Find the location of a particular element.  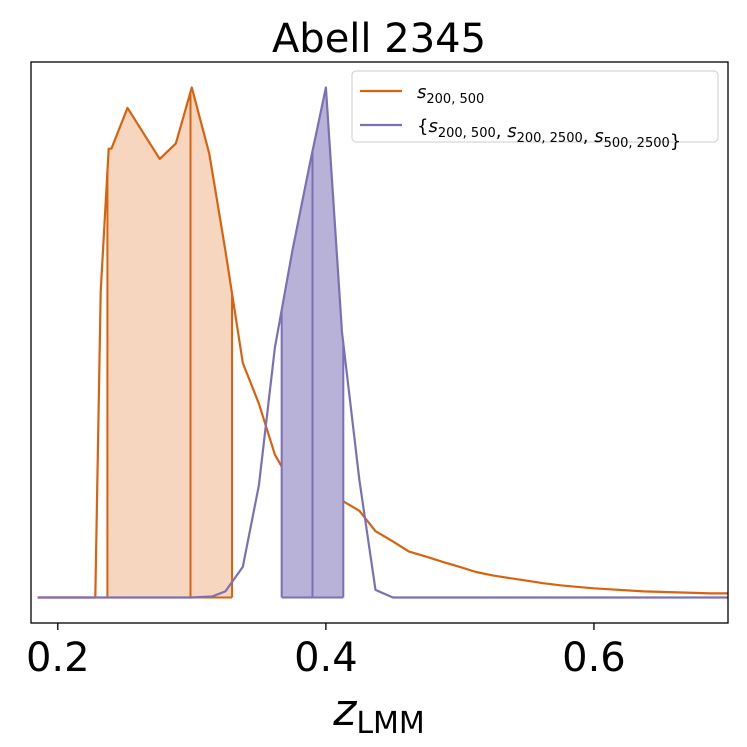

x-axis: 0.2 0.4 0.6 is located at coordinates (326, 652).